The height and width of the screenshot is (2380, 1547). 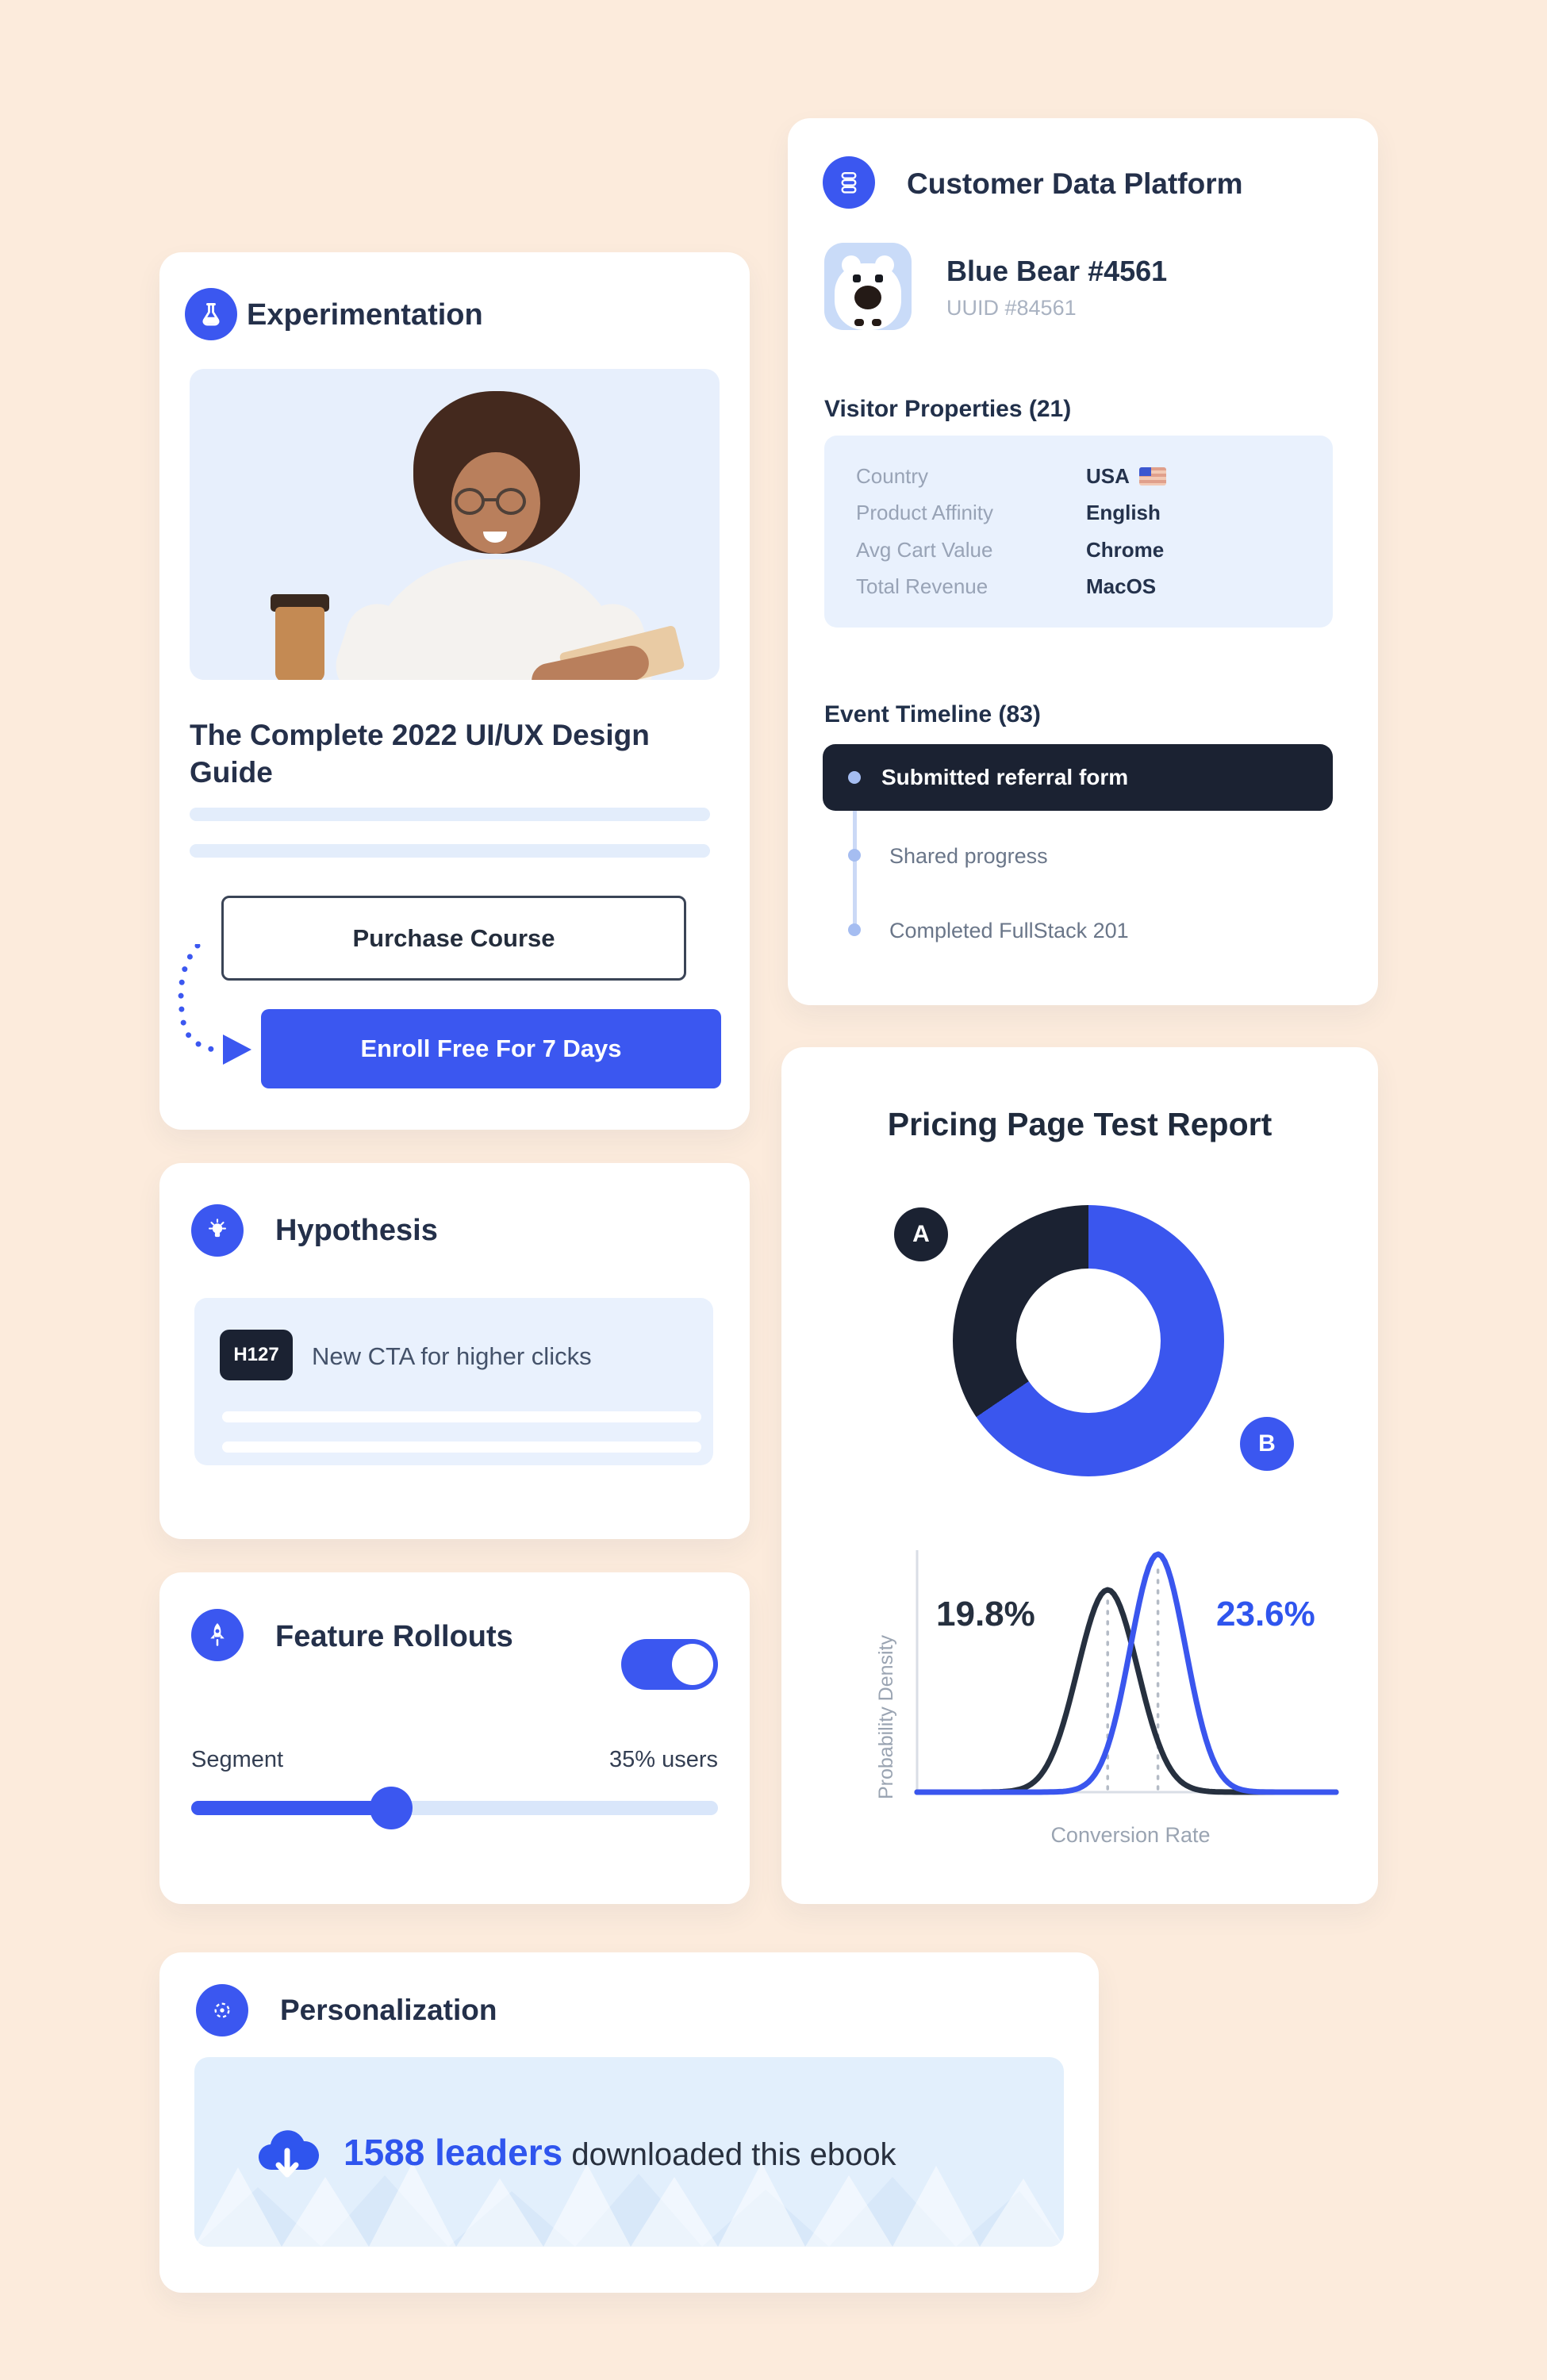 I want to click on segment-slider, so click(x=454, y=1808).